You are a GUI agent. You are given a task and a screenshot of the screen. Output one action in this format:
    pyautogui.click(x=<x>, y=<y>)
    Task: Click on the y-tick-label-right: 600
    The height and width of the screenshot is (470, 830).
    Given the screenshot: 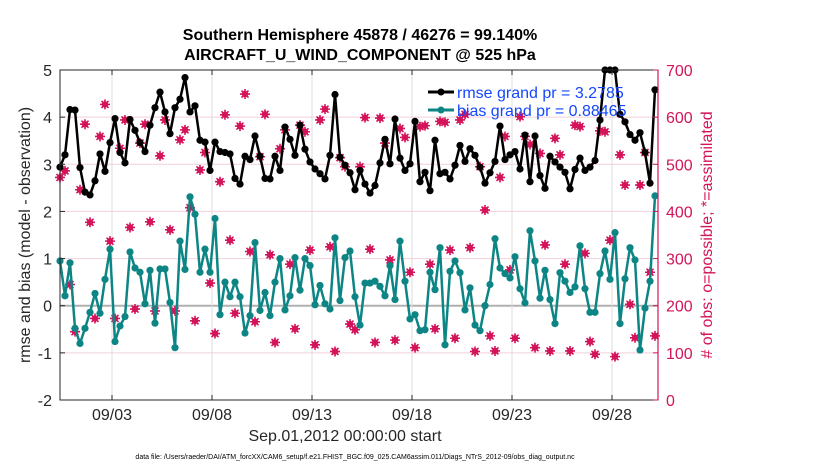 What is the action you would take?
    pyautogui.click(x=679, y=118)
    